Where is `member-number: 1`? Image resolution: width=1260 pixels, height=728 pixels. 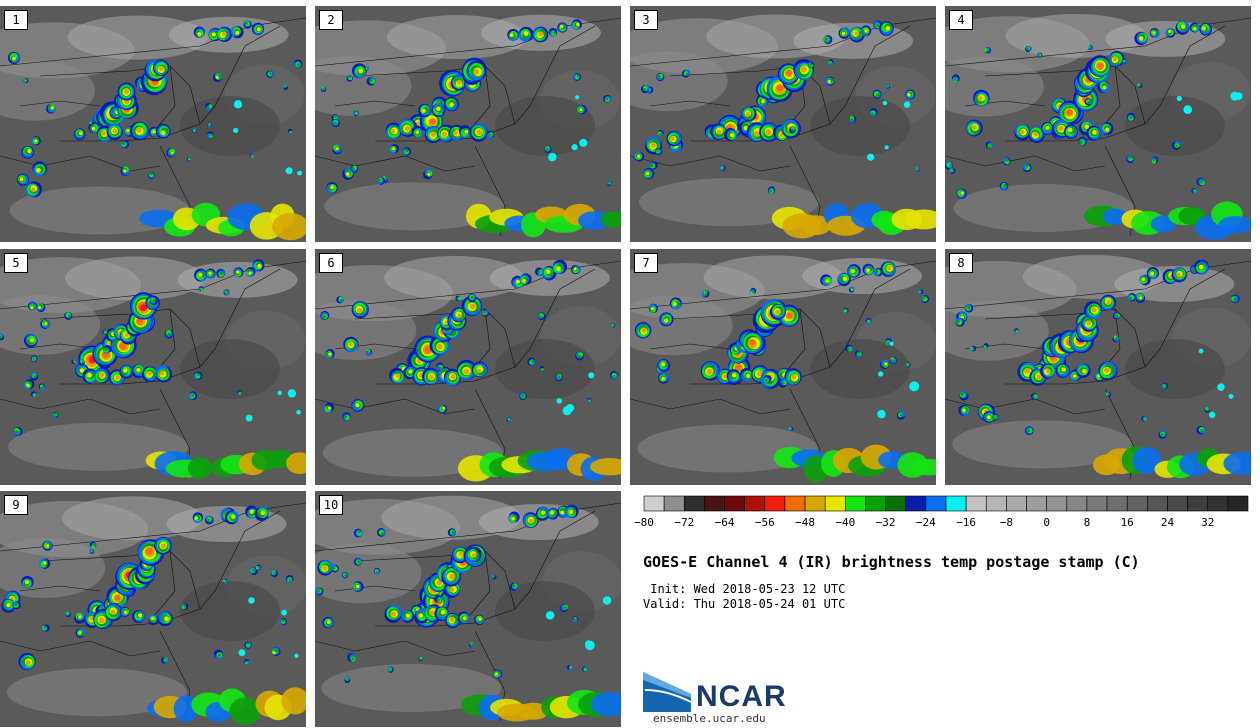 member-number: 1 is located at coordinates (16, 20).